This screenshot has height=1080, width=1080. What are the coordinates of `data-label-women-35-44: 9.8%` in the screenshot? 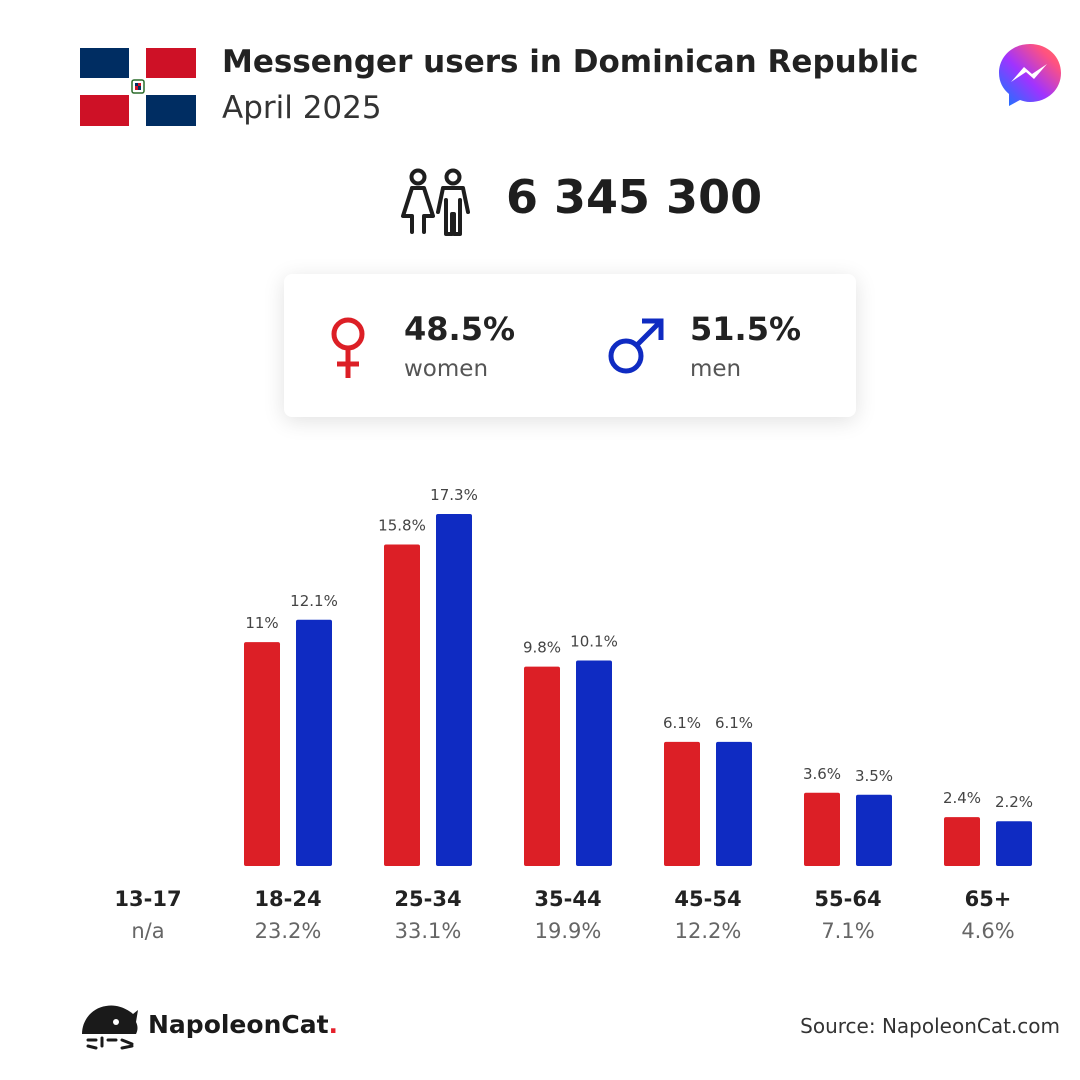 It's located at (542, 648).